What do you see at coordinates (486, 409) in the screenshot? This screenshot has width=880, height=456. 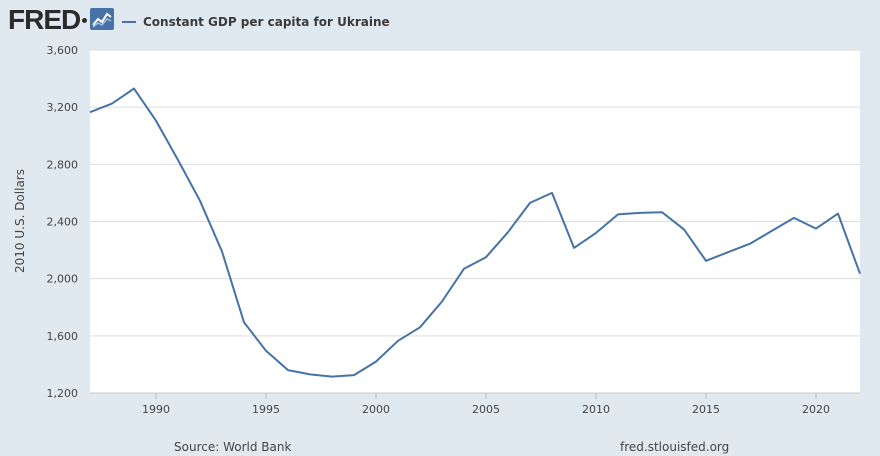 I see `x-tick-label: 2005` at bounding box center [486, 409].